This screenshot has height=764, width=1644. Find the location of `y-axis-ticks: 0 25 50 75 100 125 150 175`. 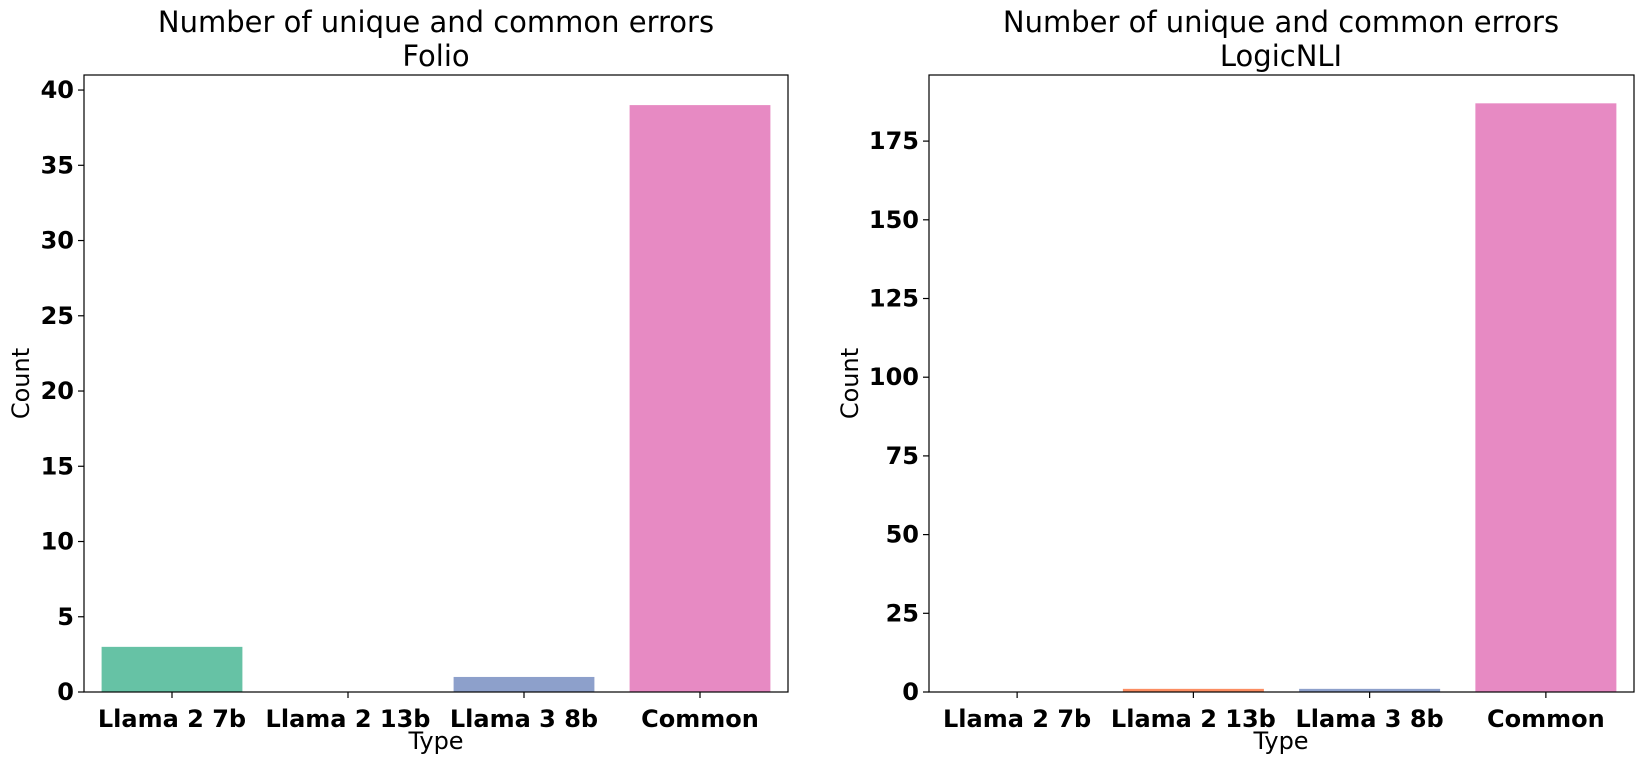

y-axis-ticks: 0 25 50 75 100 125 150 175 is located at coordinates (899, 416).